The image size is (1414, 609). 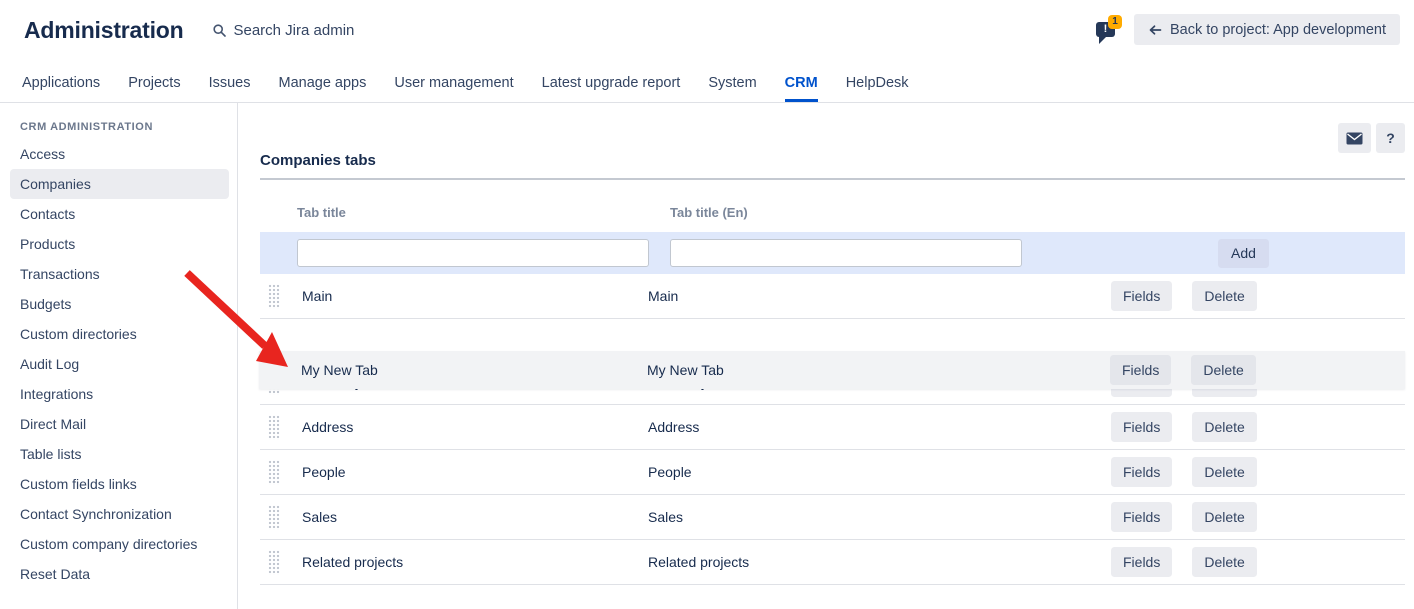 I want to click on add-button: Add, so click(x=1243, y=253).